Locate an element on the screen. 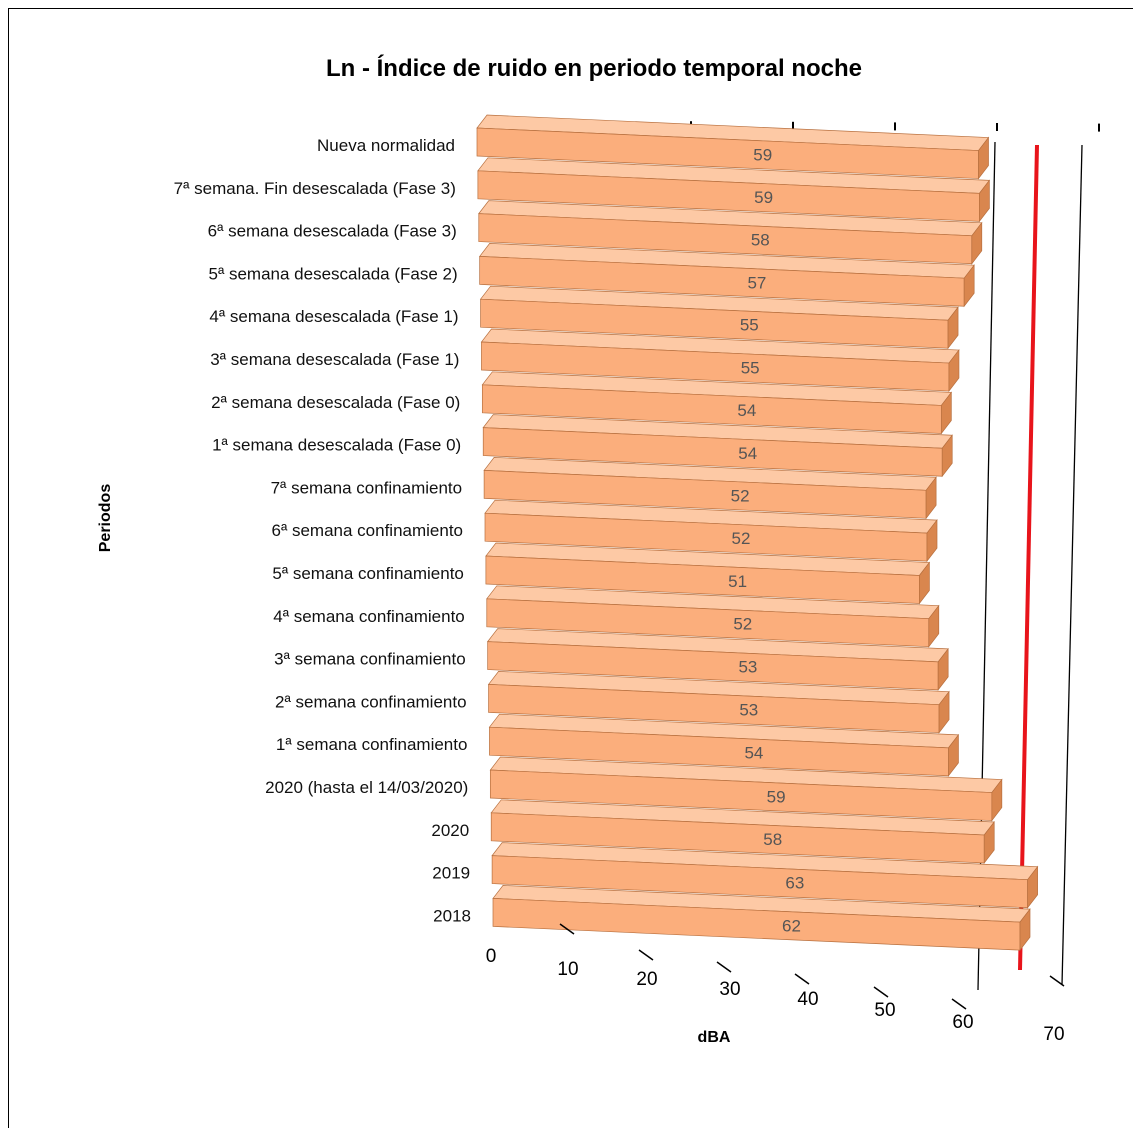  category-label: 7ª semana confinamiento is located at coordinates (367, 487).